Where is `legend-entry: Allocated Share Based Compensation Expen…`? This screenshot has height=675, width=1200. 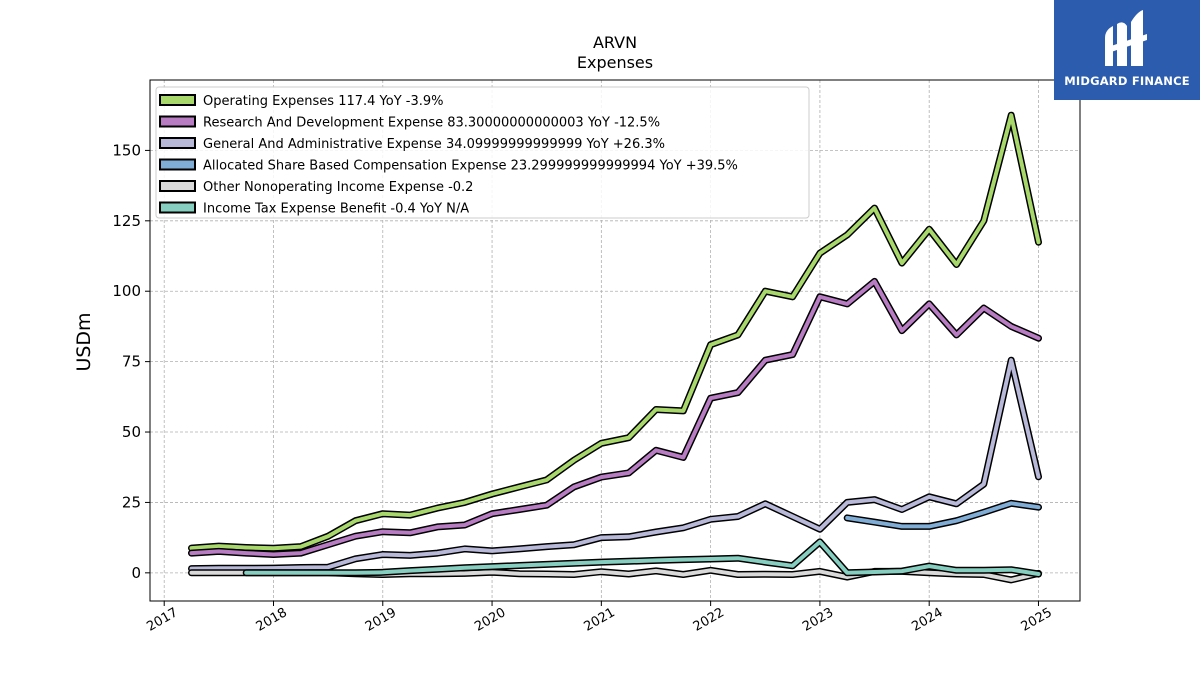 legend-entry: Allocated Share Based Compensation Expen… is located at coordinates (470, 166).